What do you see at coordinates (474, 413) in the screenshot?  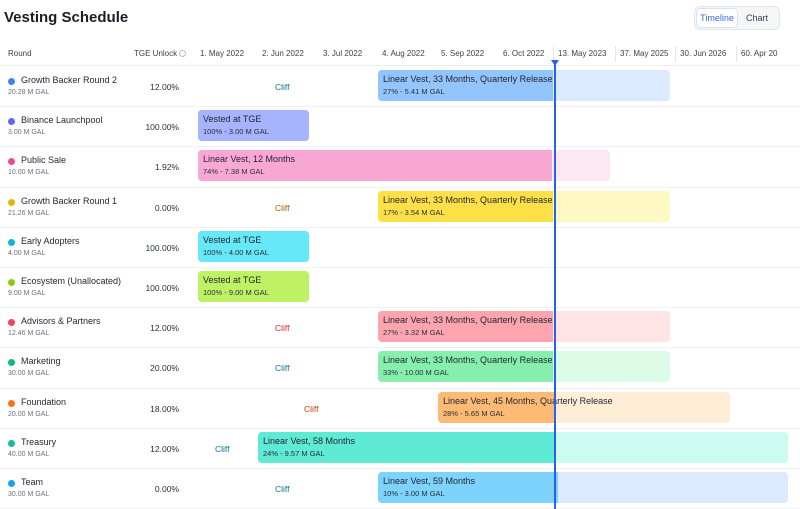 I see `vesting-bar-detail: 28% - 5.65 M GAL` at bounding box center [474, 413].